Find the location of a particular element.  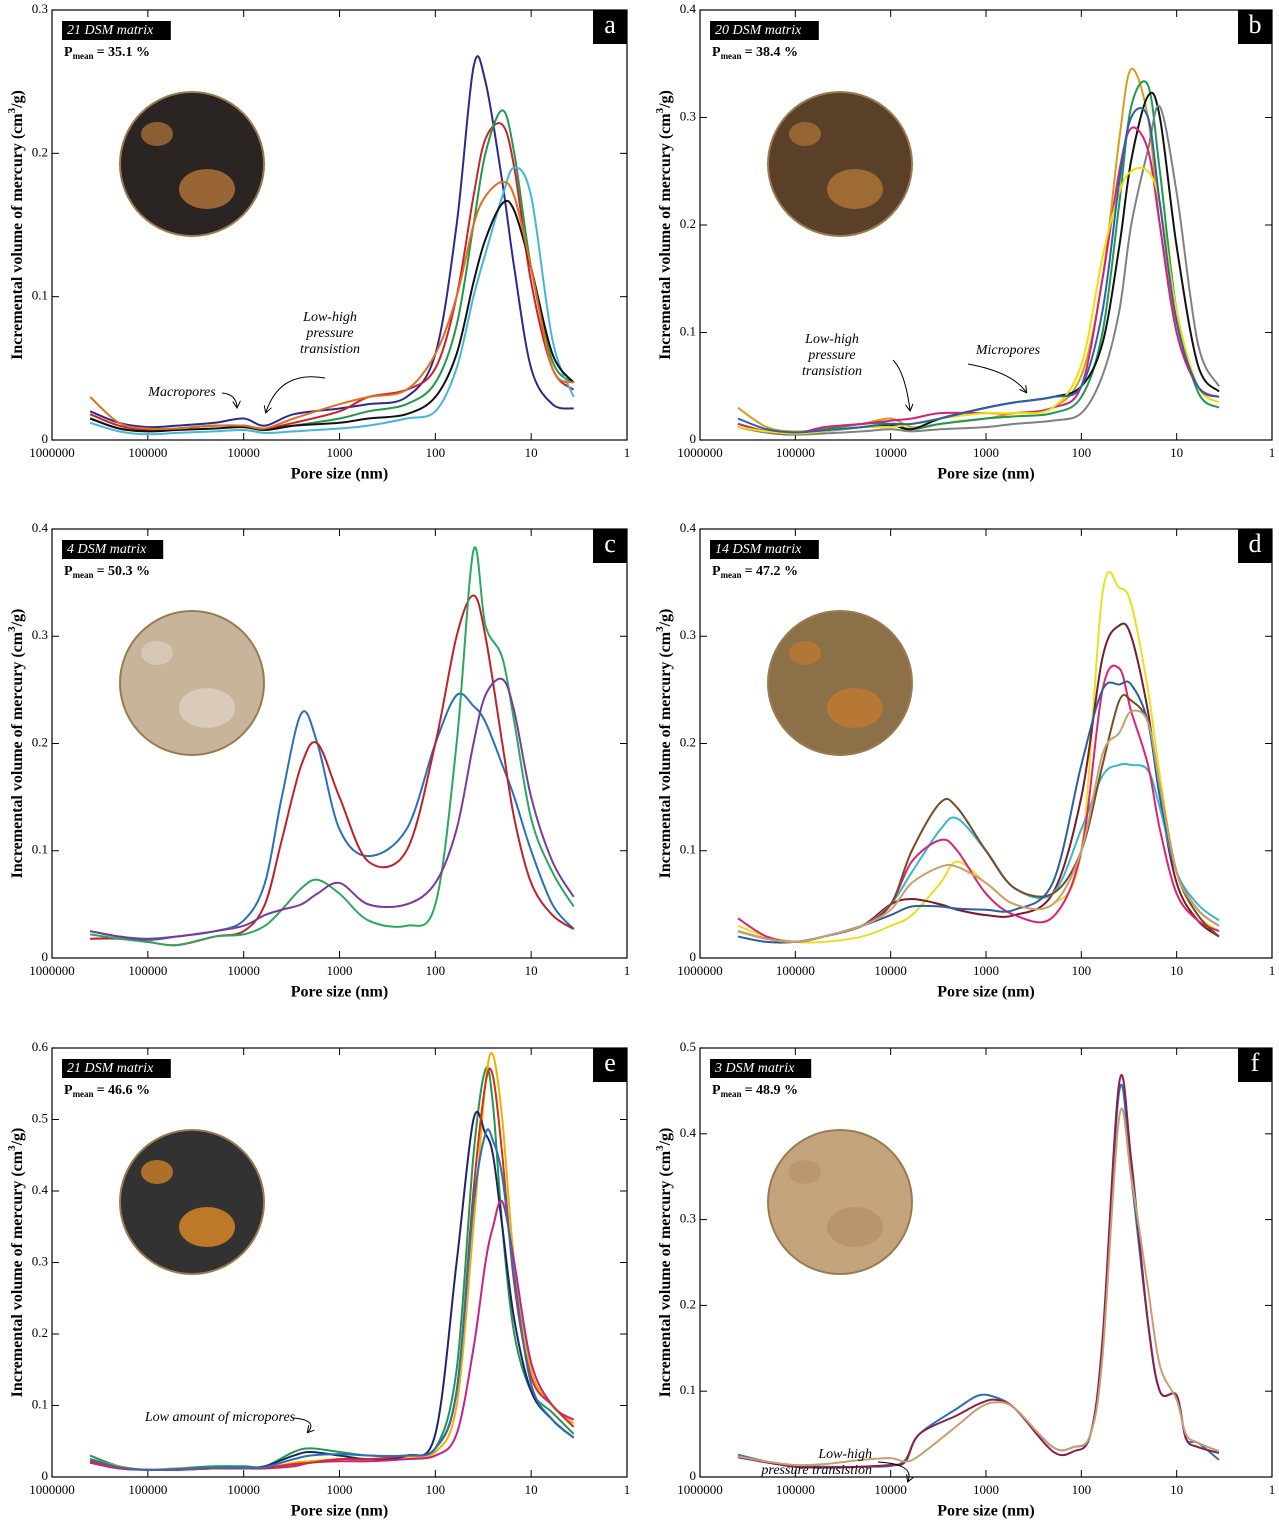

annotation: pressure is located at coordinates (329, 333).